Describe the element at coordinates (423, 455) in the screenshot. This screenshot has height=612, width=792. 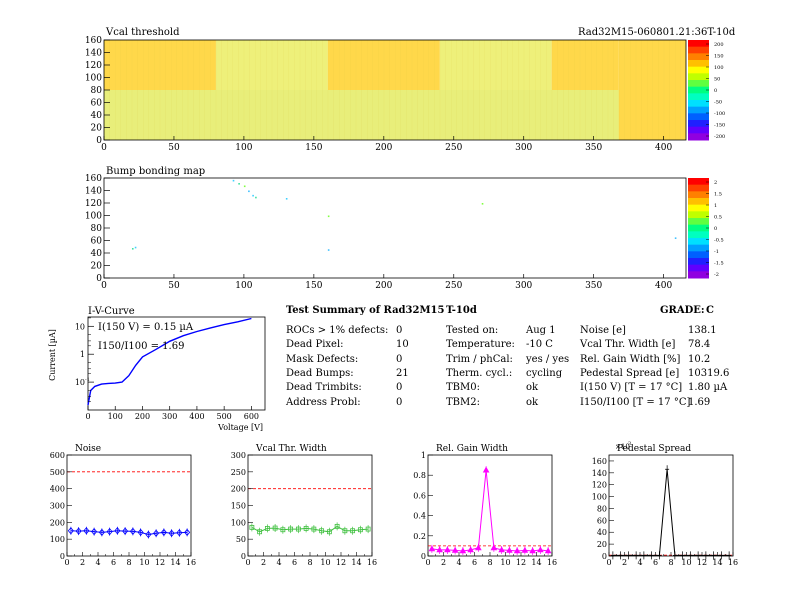
I see `y-tick-label: 1` at that location.